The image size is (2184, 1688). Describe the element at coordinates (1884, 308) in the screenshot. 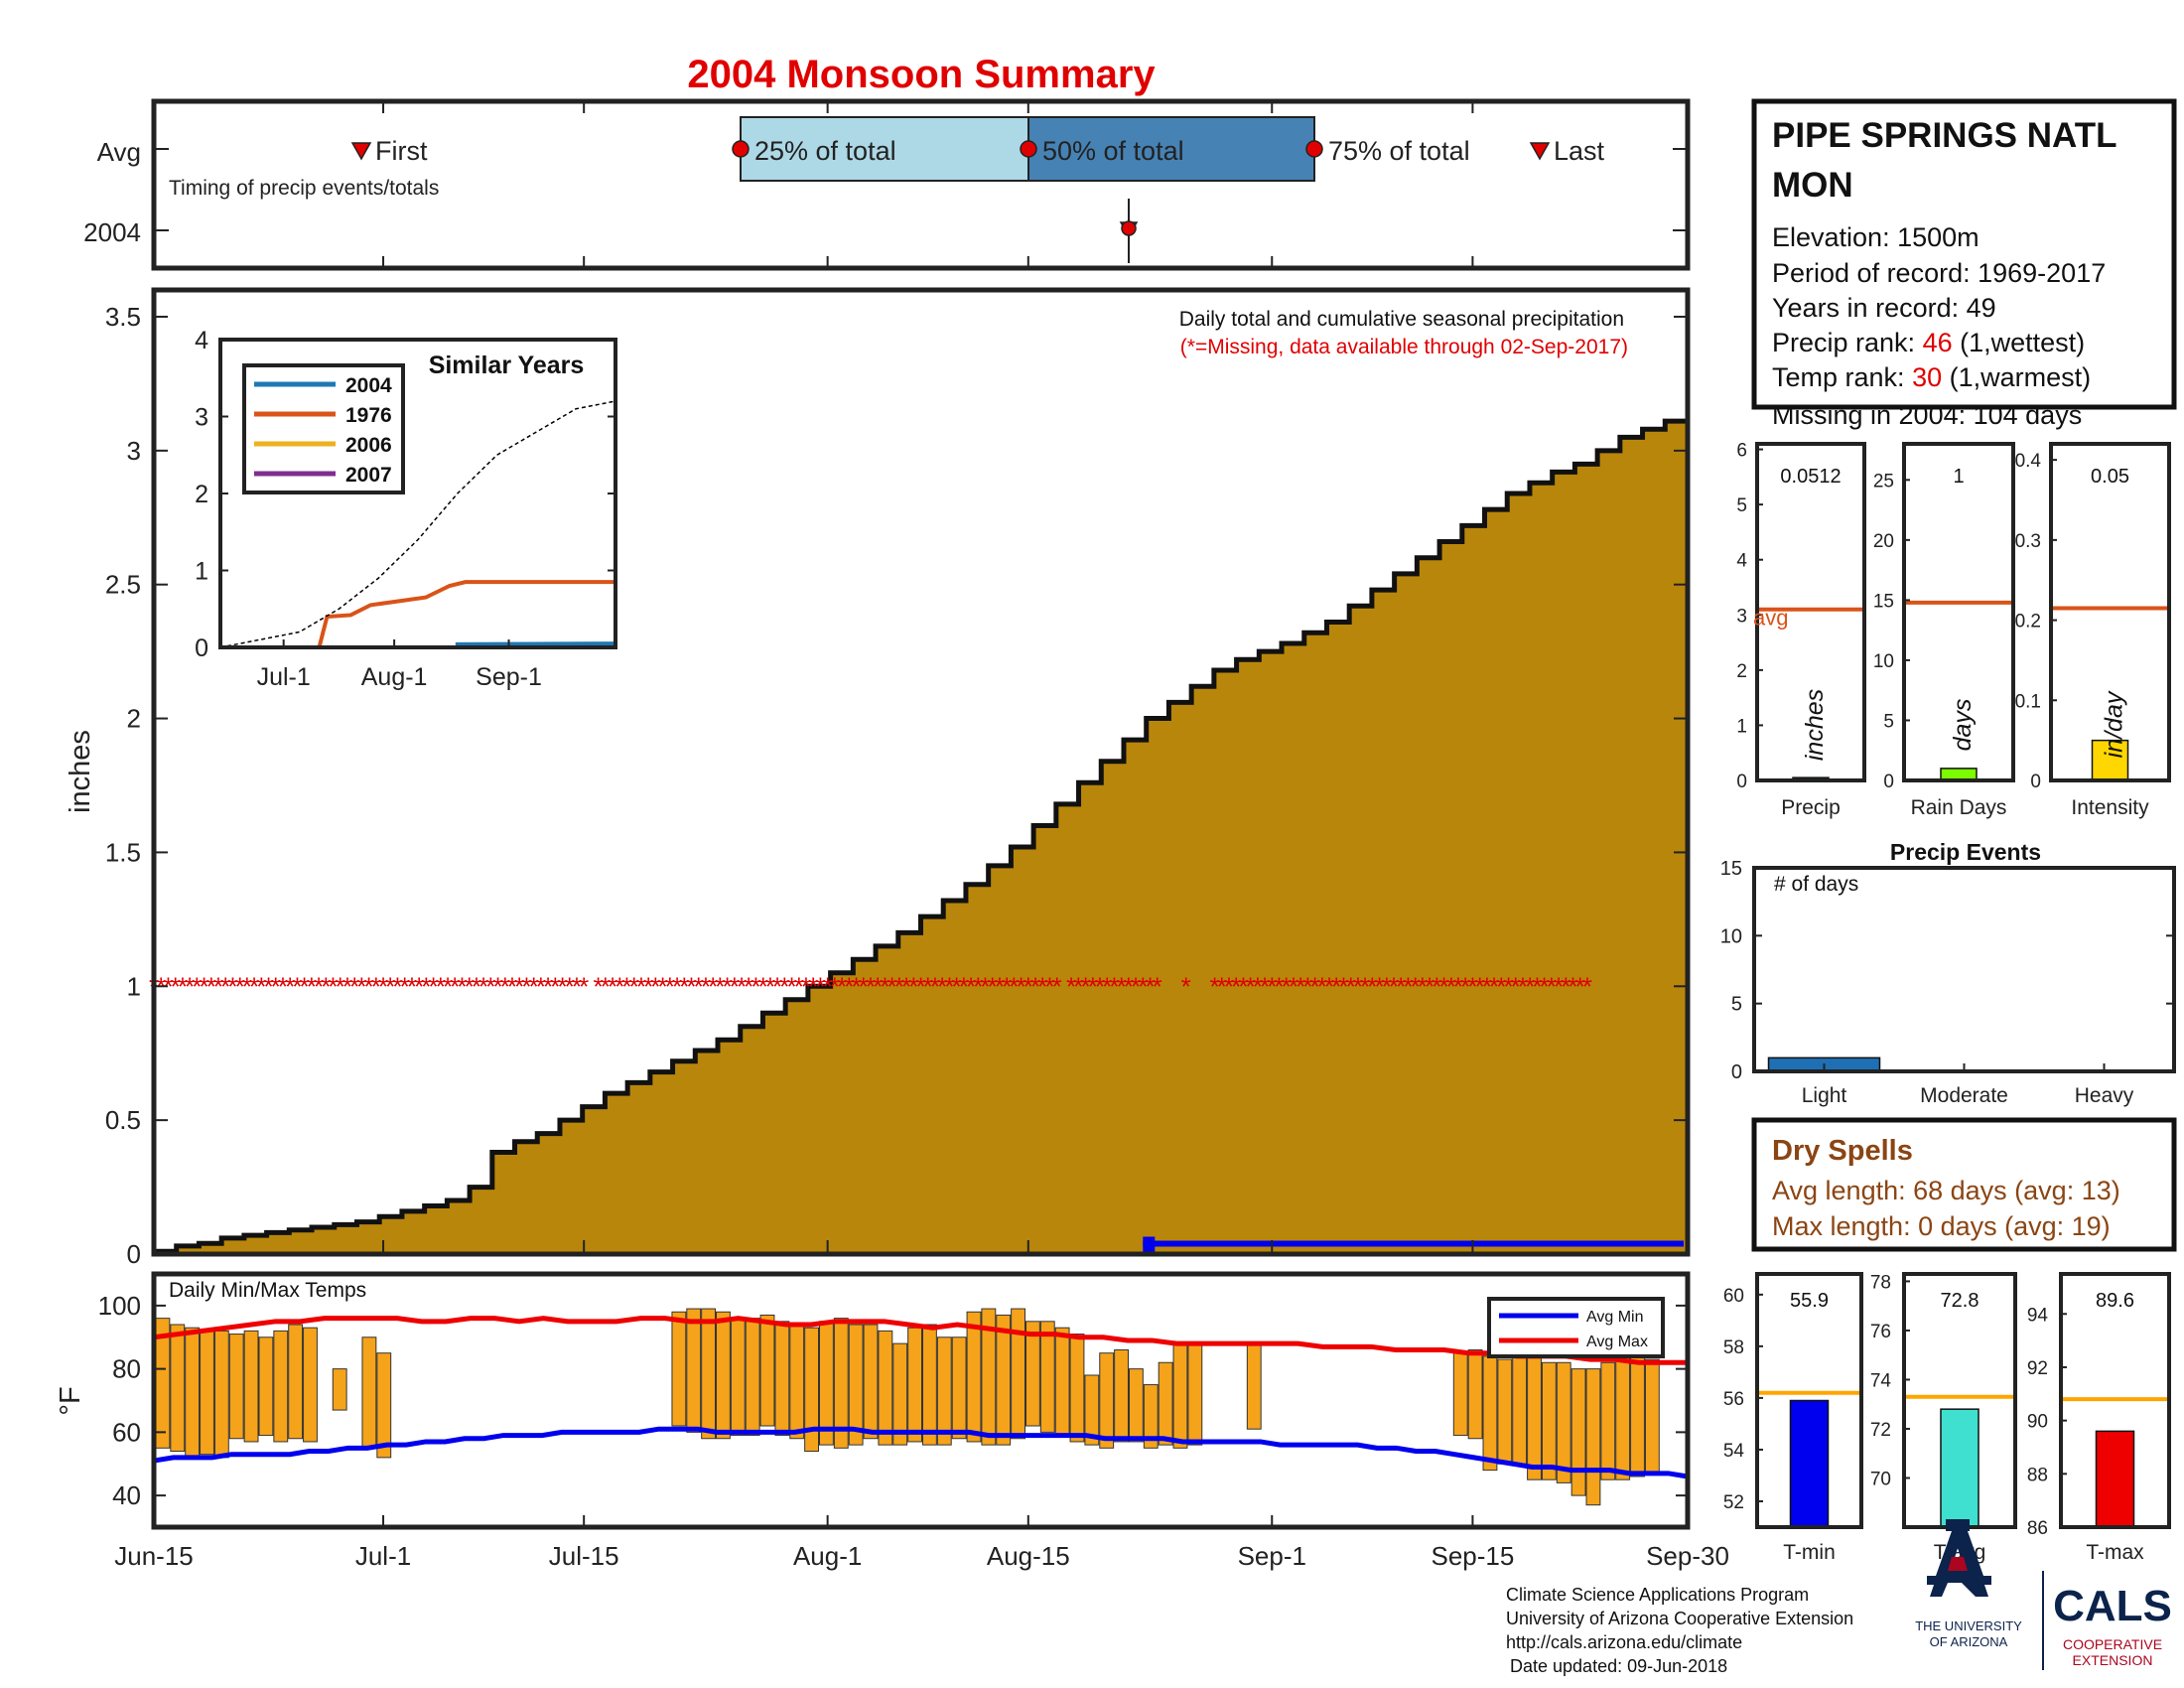

I see `station-years: Years in record: 49` at that location.